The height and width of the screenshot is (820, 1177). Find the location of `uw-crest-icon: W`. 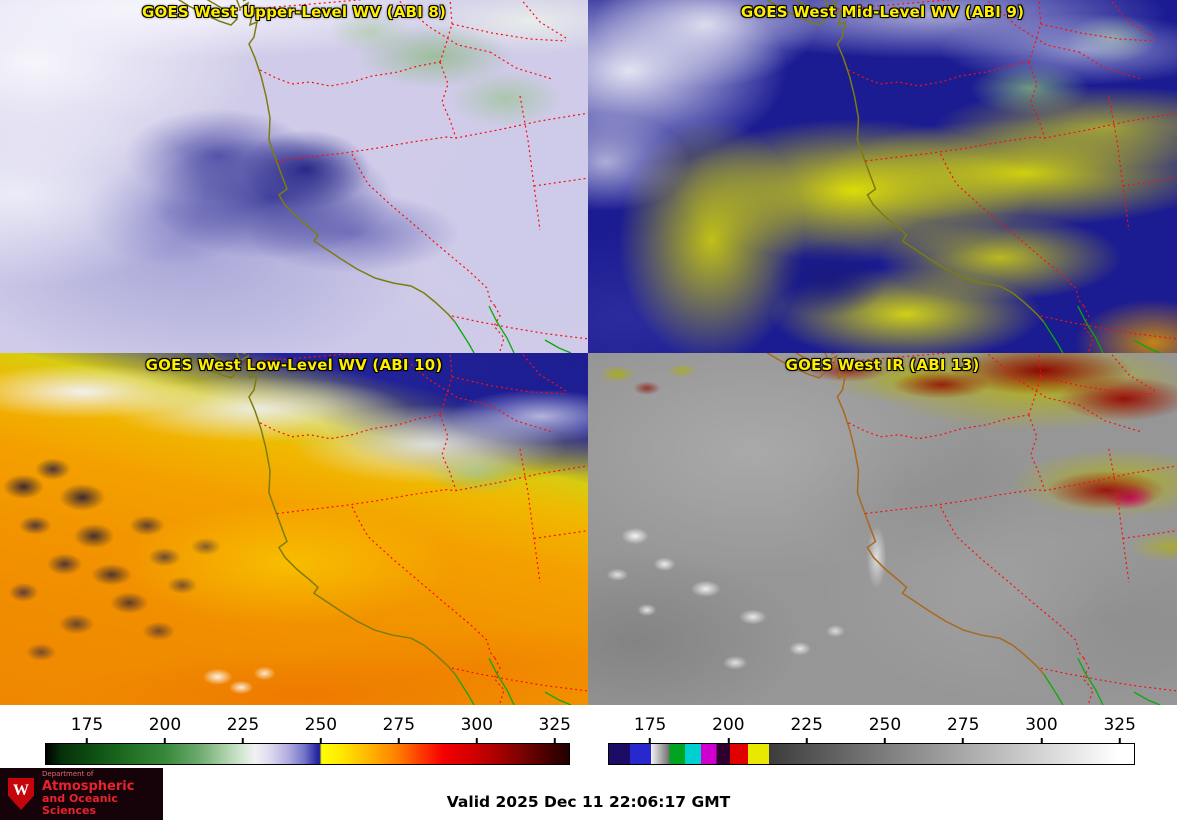

uw-crest-icon: W is located at coordinates (21, 794).